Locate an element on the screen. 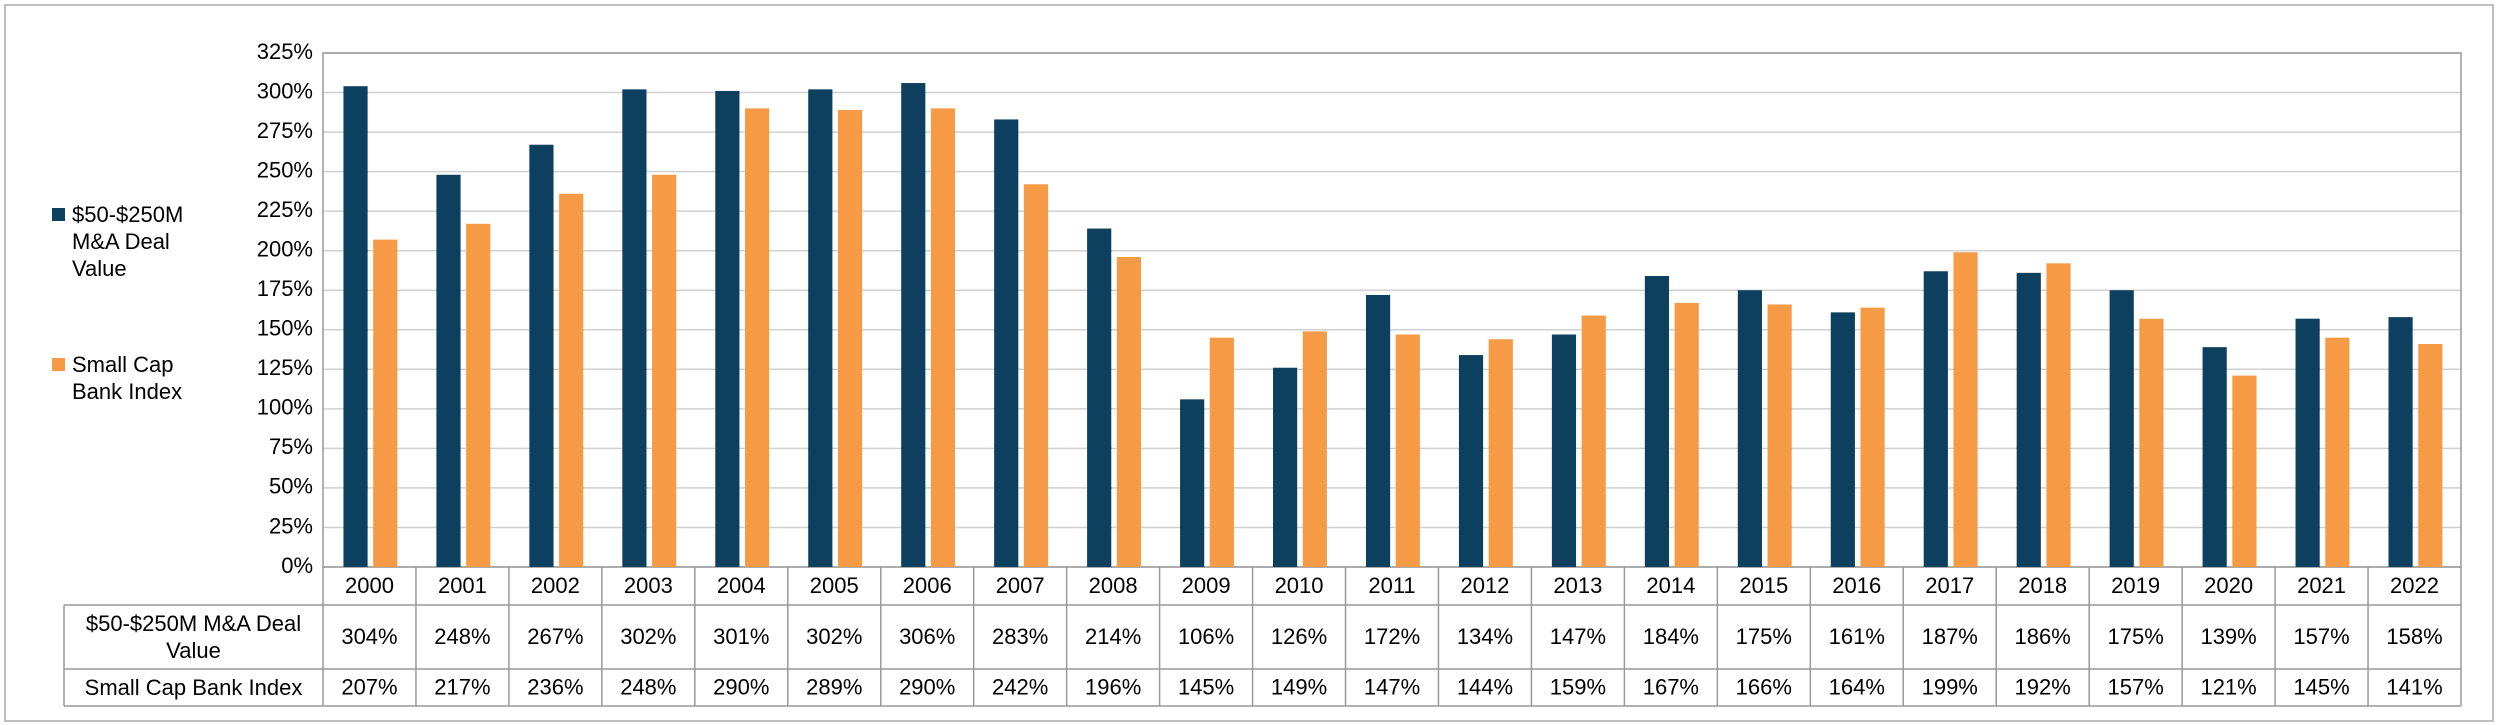  table-value: 196% is located at coordinates (1113, 686).